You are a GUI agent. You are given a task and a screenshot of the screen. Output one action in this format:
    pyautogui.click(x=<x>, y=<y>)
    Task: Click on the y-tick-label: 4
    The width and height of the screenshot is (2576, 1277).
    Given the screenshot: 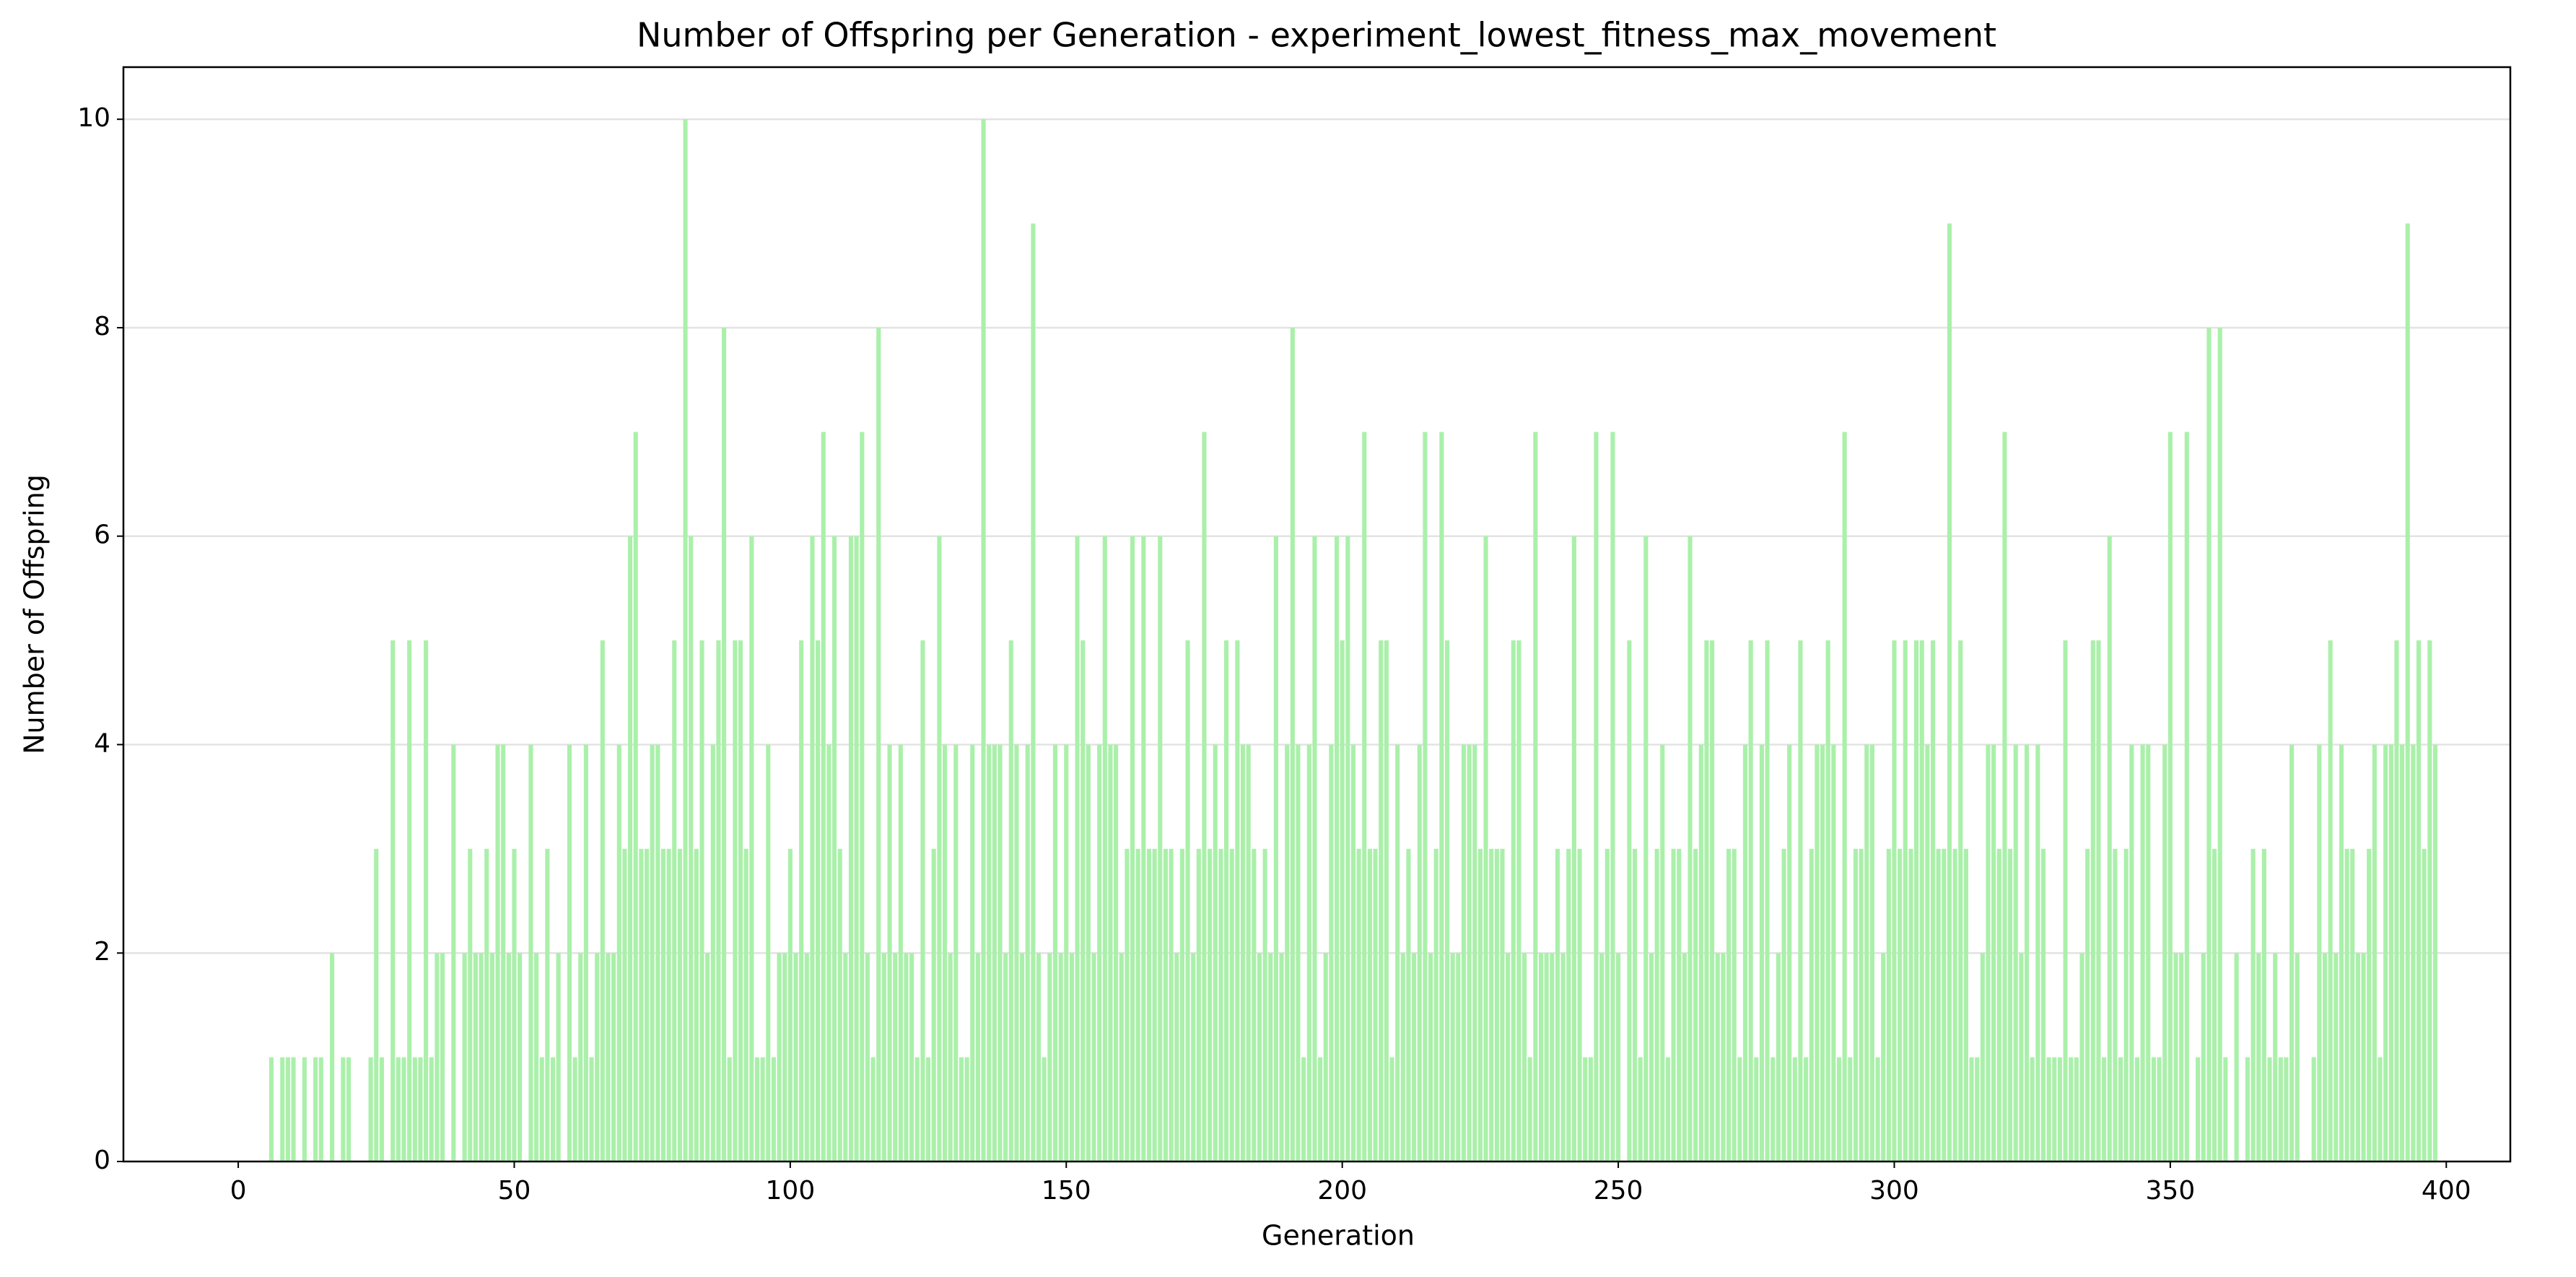 What is the action you would take?
    pyautogui.click(x=102, y=743)
    